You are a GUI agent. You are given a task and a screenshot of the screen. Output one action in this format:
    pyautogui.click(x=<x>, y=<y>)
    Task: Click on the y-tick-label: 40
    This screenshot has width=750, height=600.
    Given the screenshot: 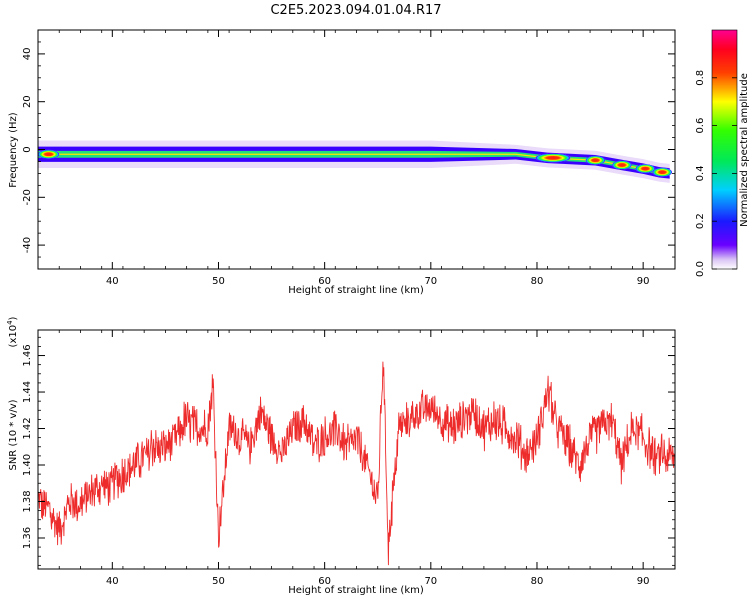 What is the action you would take?
    pyautogui.click(x=27, y=54)
    